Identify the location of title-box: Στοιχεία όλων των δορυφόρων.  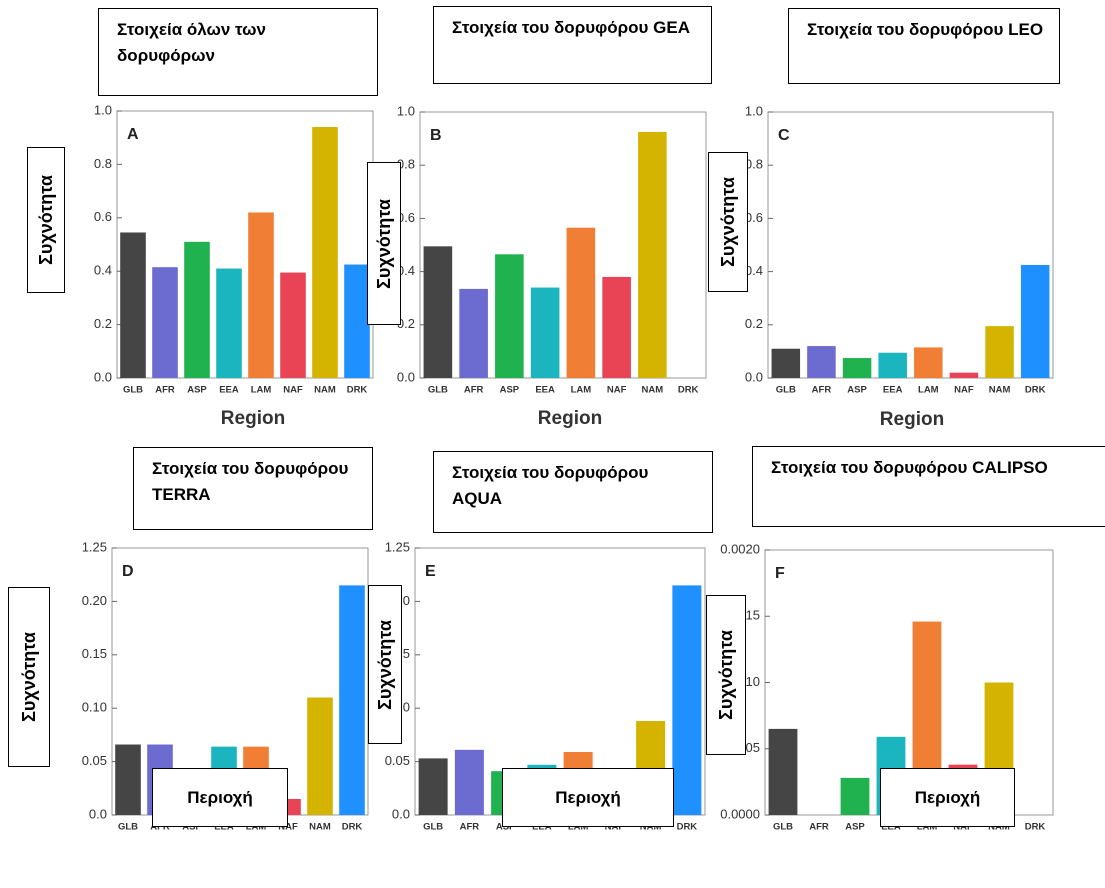
(238, 52).